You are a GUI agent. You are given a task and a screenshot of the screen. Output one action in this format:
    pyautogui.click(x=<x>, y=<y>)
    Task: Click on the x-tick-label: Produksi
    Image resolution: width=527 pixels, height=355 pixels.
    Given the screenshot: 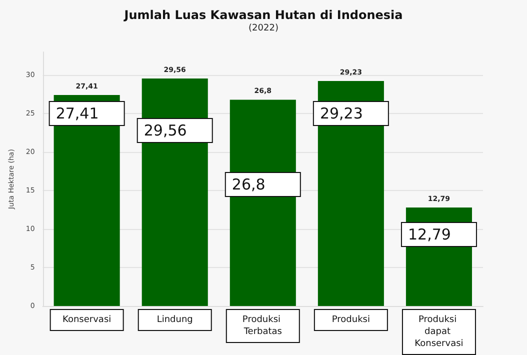 What is the action you would take?
    pyautogui.click(x=351, y=320)
    